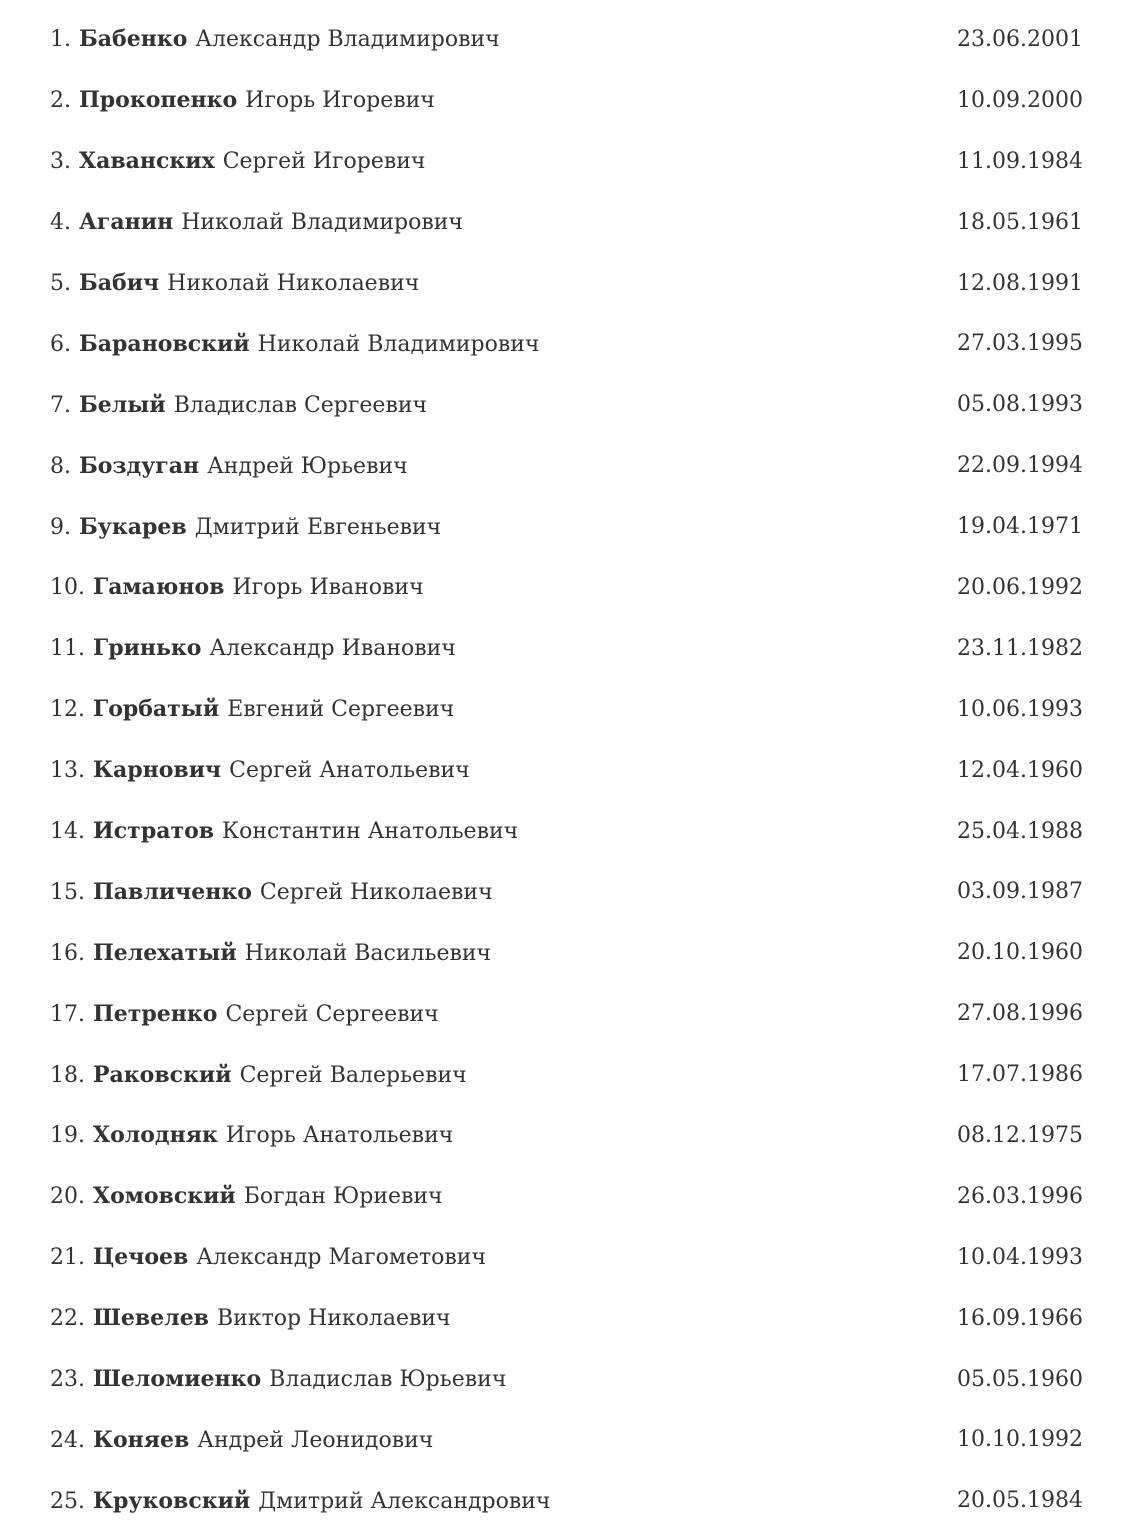  Describe the element at coordinates (159, 587) in the screenshot. I see `surname: Гамаюнов` at that location.